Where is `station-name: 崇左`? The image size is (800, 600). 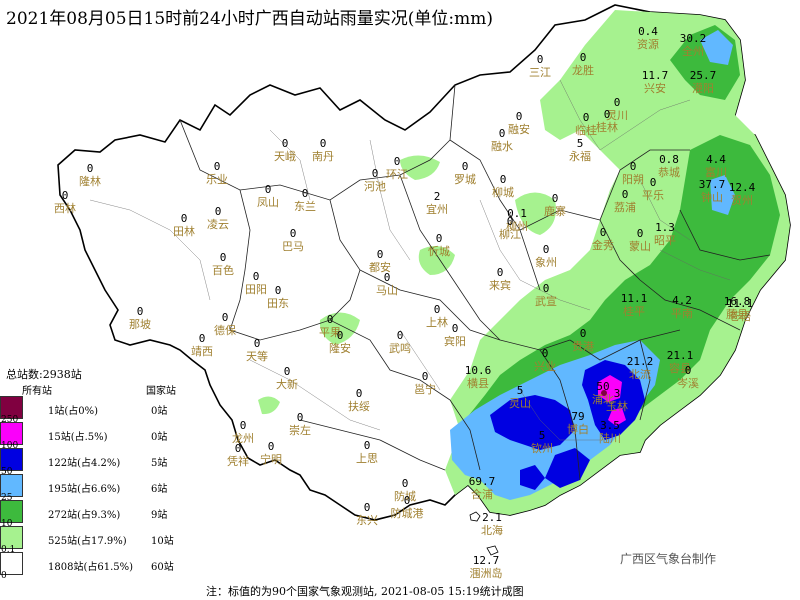 station-name: 崇左 is located at coordinates (300, 430).